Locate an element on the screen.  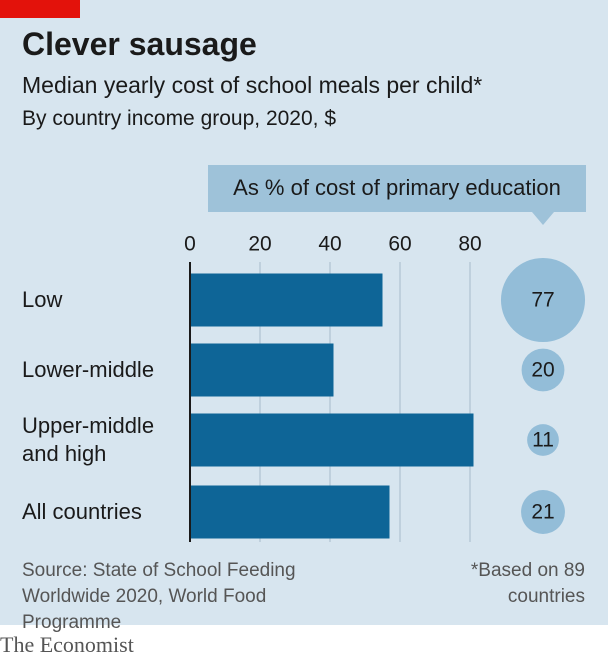
bubble-value-label: 77 is located at coordinates (542, 300).